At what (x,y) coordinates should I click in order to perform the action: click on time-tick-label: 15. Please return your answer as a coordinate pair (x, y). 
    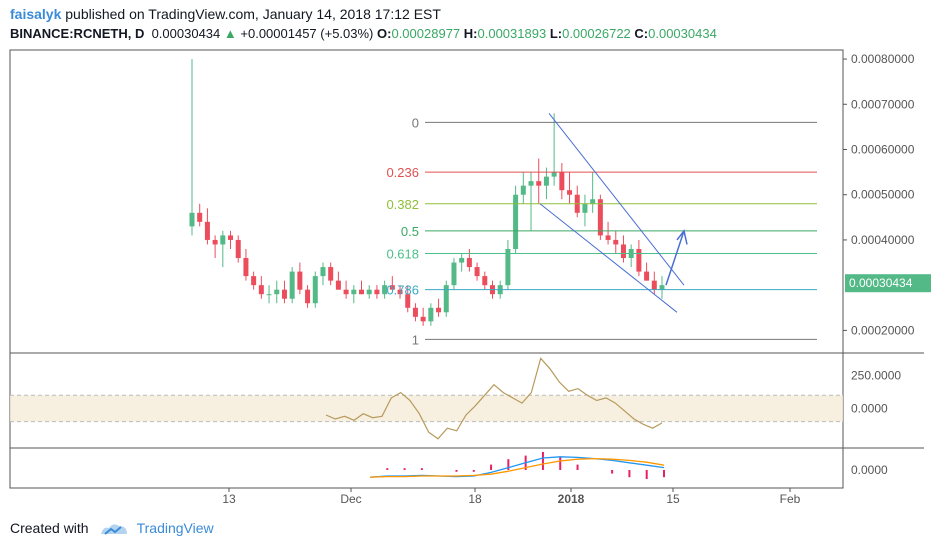
    Looking at the image, I should click on (673, 499).